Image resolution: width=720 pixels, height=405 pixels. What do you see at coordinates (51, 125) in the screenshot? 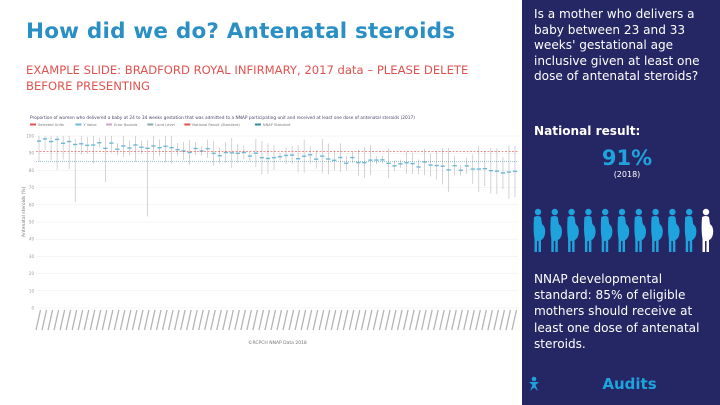
I see `legend-label: Selected Units` at bounding box center [51, 125].